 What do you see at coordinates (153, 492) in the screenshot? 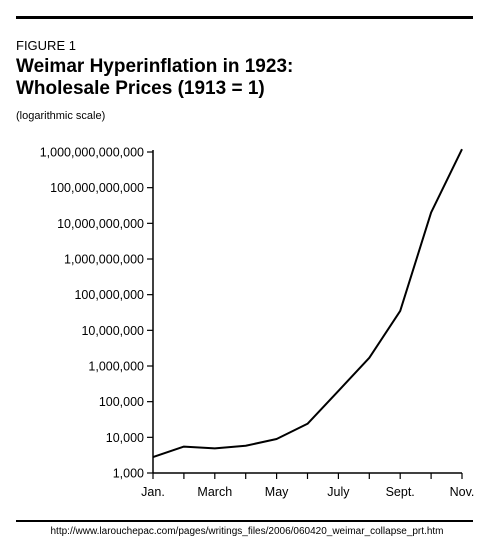
I see `x-tick-label: Jan.` at bounding box center [153, 492].